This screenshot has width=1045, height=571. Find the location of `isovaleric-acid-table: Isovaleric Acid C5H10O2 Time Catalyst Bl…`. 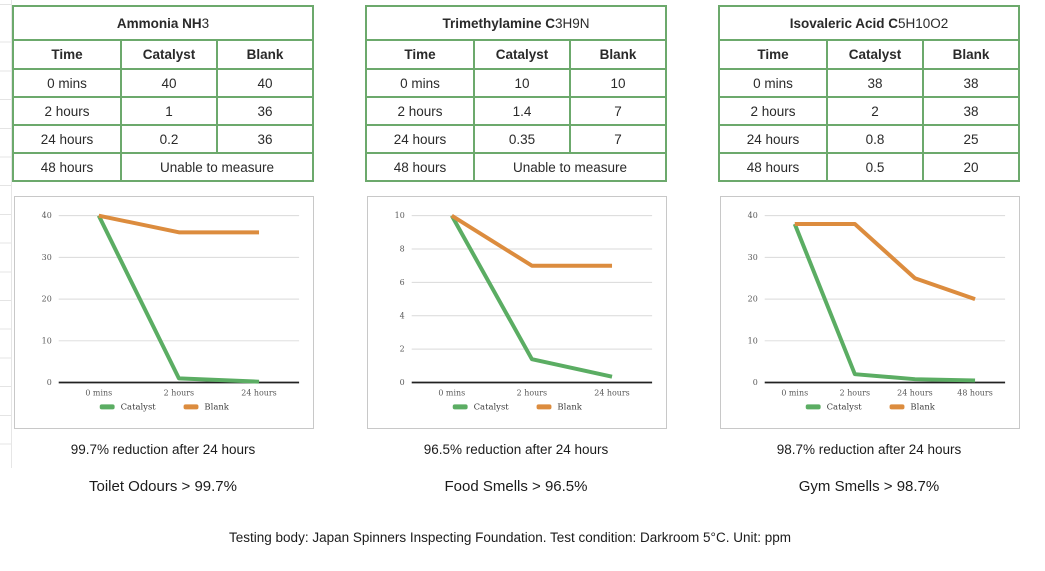

isovaleric-acid-table: Isovaleric Acid C5H10O2 Time Catalyst Bl… is located at coordinates (869, 93).